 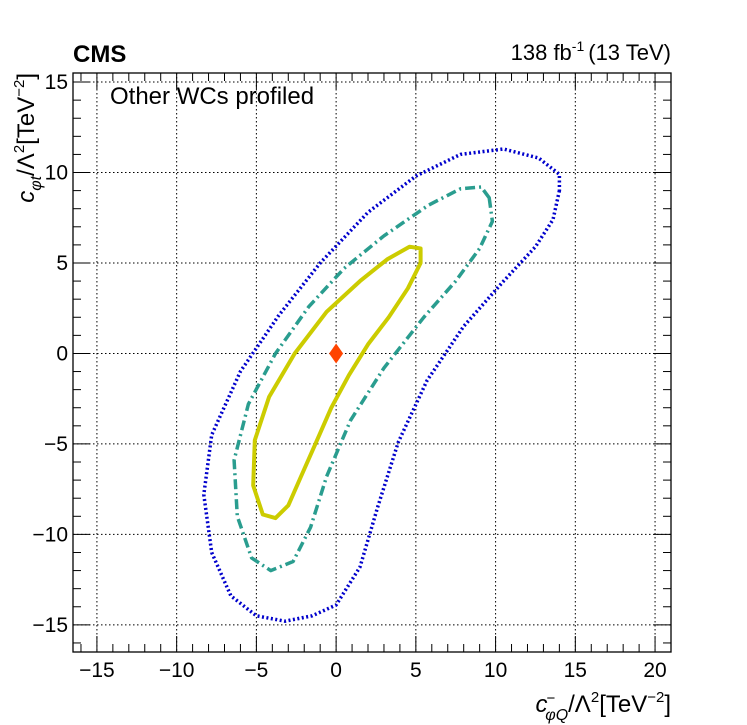 I want to click on x-tick-label: −10, so click(x=177, y=670).